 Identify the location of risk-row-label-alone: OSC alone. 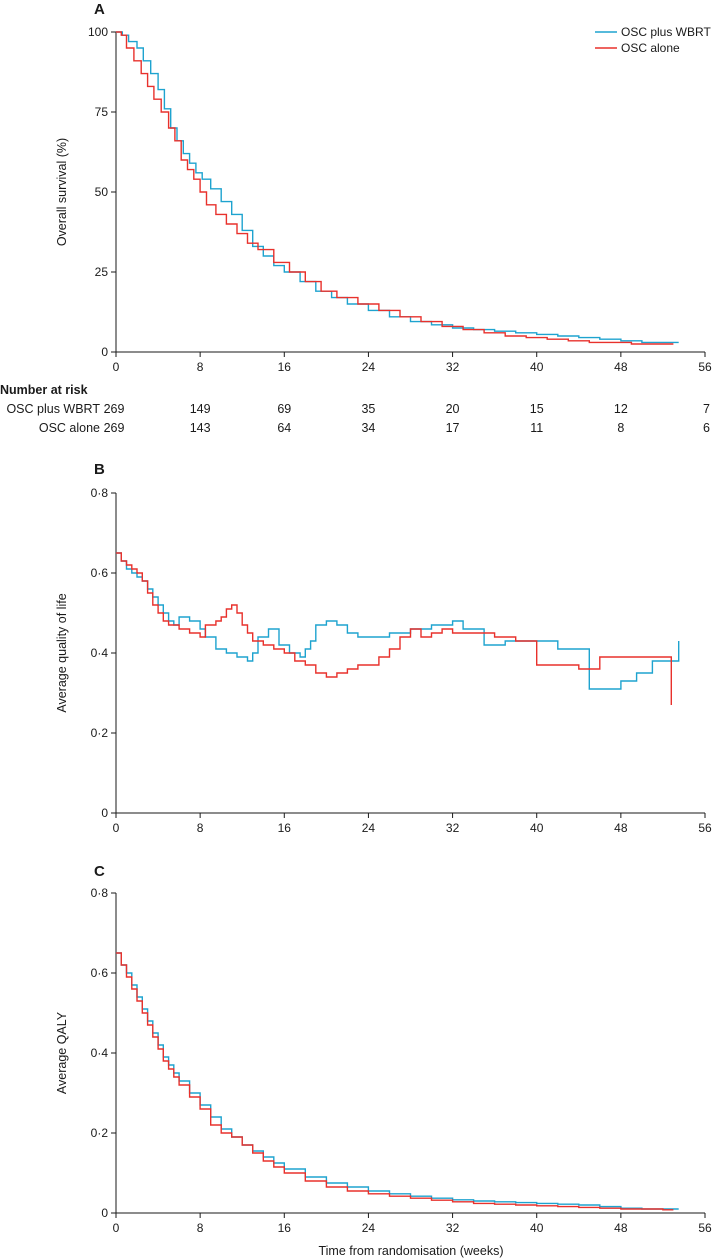
(69, 428).